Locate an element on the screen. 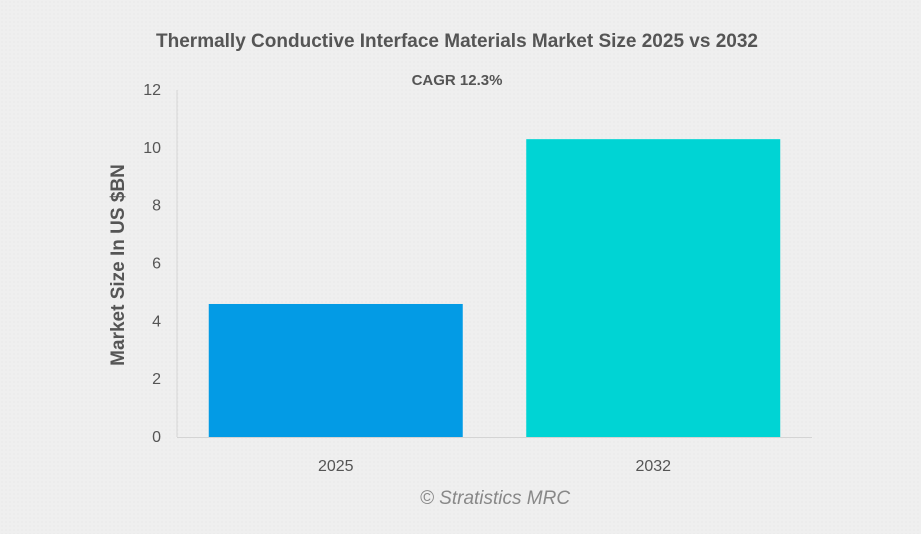  x-tick-label: 2032 is located at coordinates (653, 466).